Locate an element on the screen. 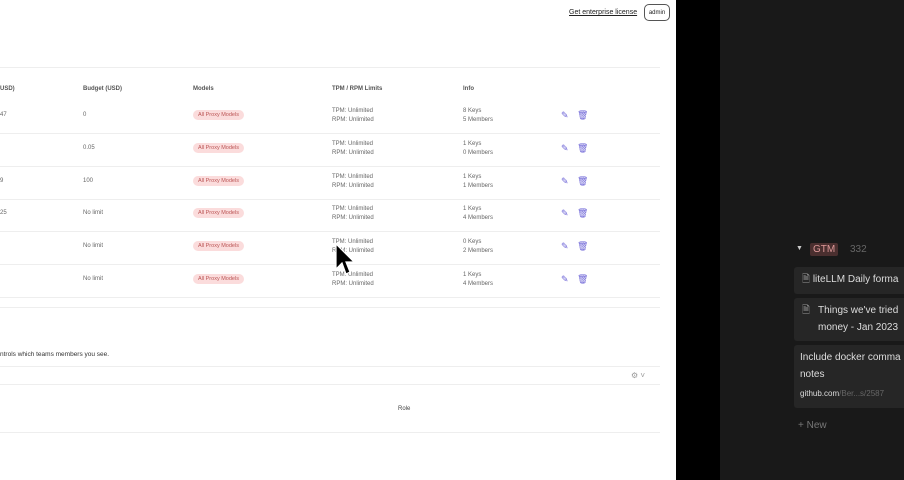 The width and height of the screenshot is (904, 480). note-card: 🗎 Things we've tried money - Jan 2023 is located at coordinates (849, 319).